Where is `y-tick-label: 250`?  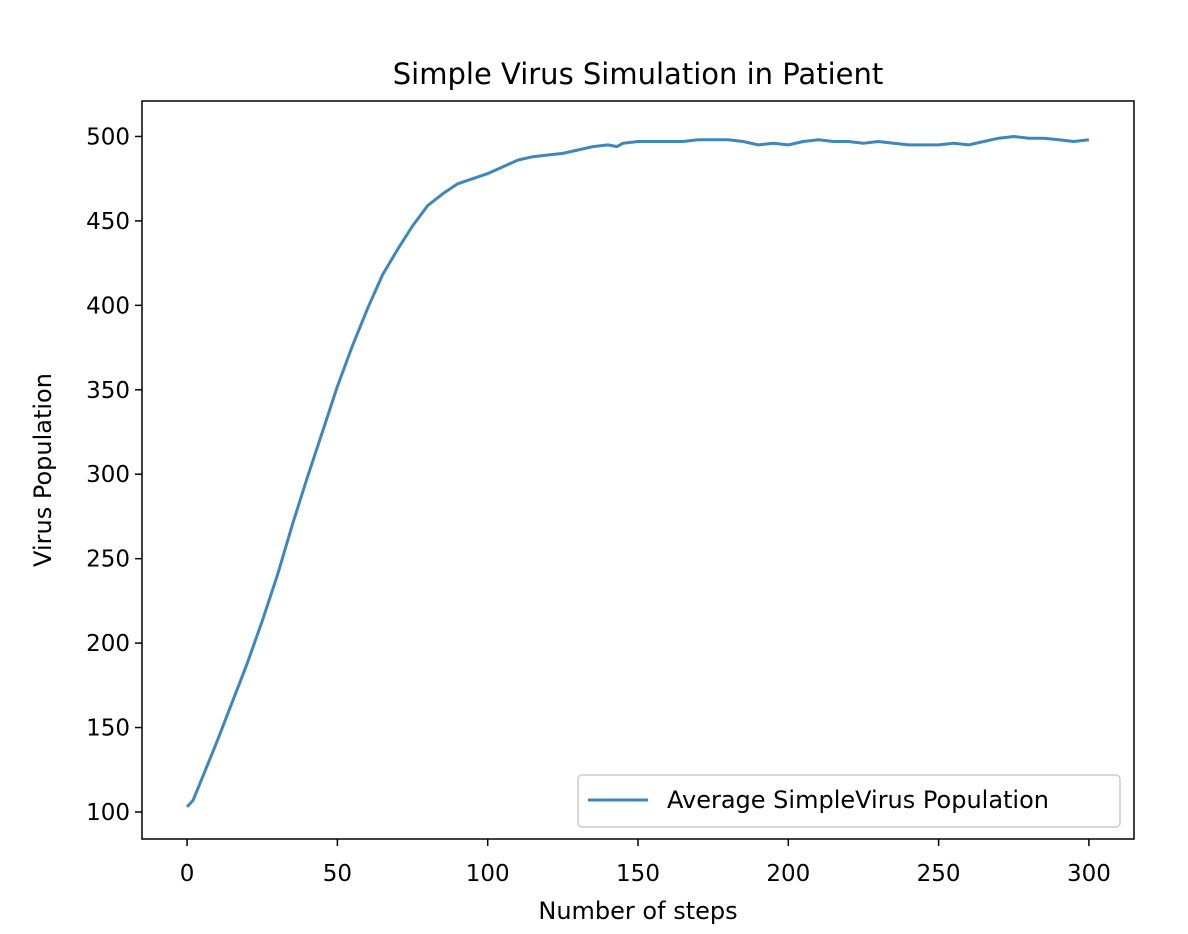
y-tick-label: 250 is located at coordinates (108, 560).